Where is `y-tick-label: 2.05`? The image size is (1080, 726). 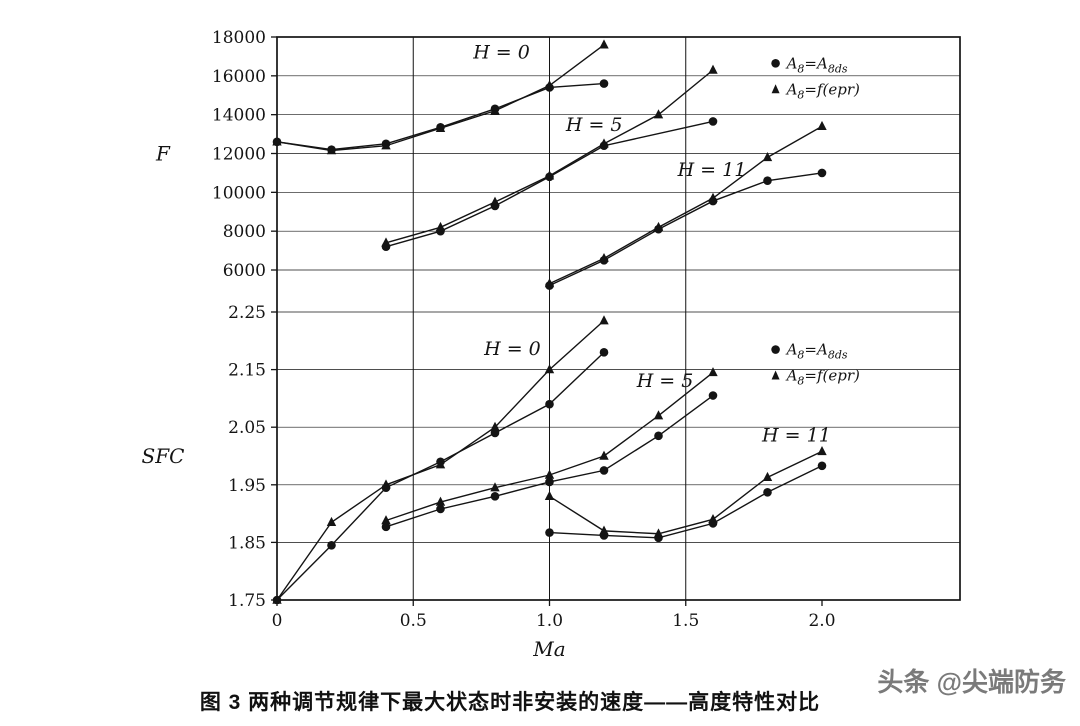
y-tick-label: 2.05 is located at coordinates (247, 428).